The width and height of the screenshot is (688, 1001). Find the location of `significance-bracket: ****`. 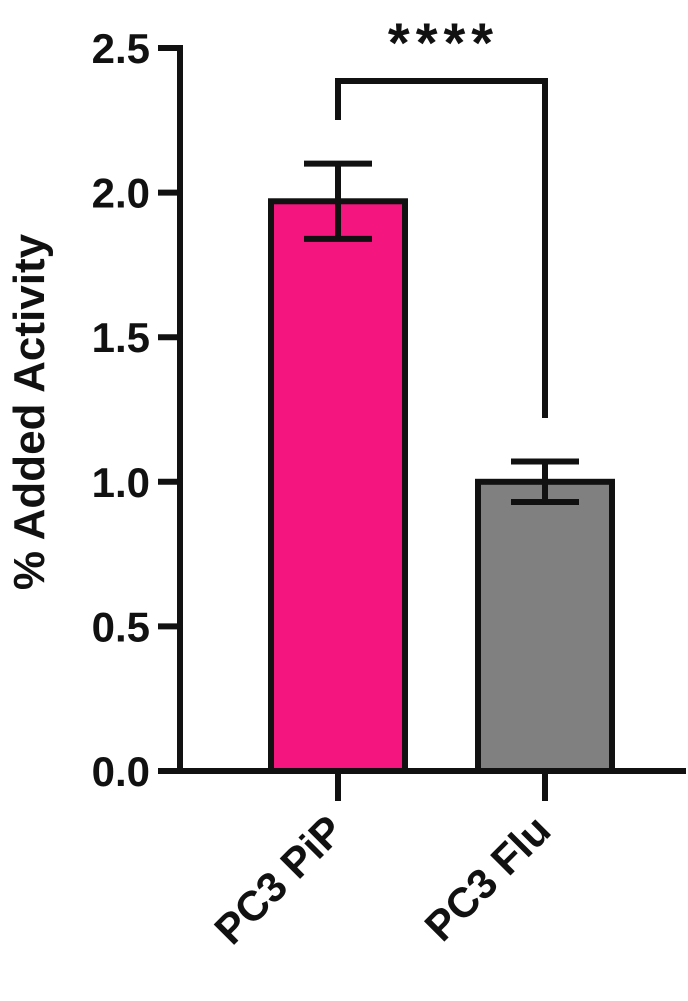

significance-bracket: **** is located at coordinates (441, 214).